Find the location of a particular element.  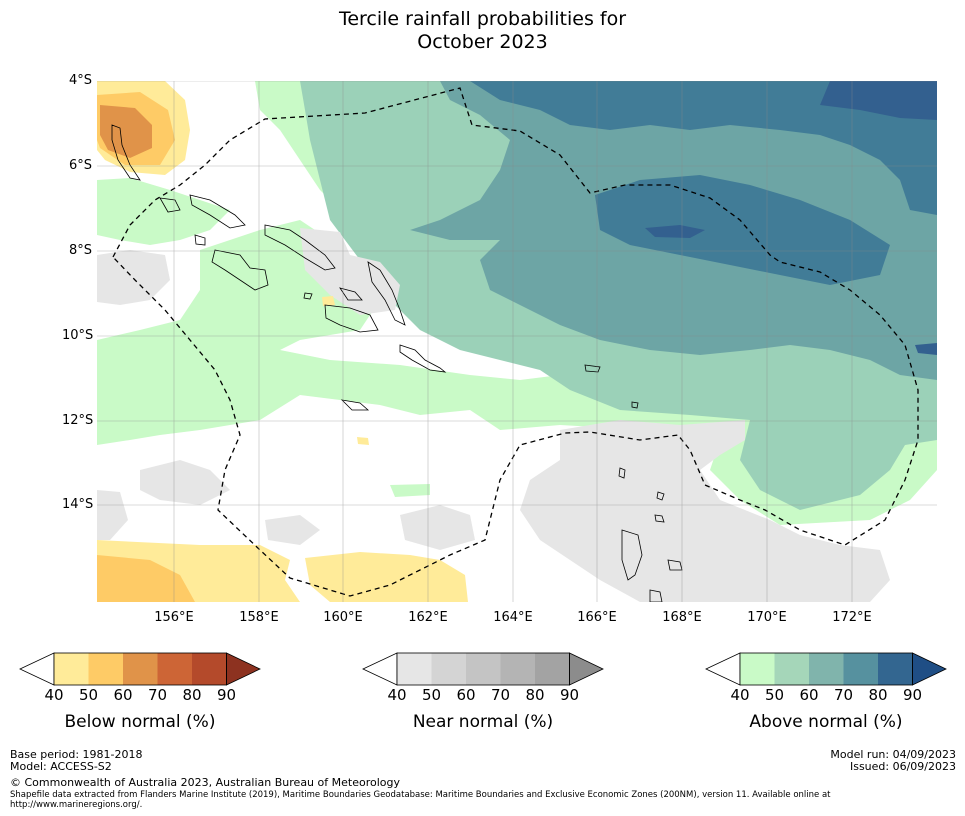

footer-model-run: Model run: 04/09/2023 is located at coordinates (893, 754).